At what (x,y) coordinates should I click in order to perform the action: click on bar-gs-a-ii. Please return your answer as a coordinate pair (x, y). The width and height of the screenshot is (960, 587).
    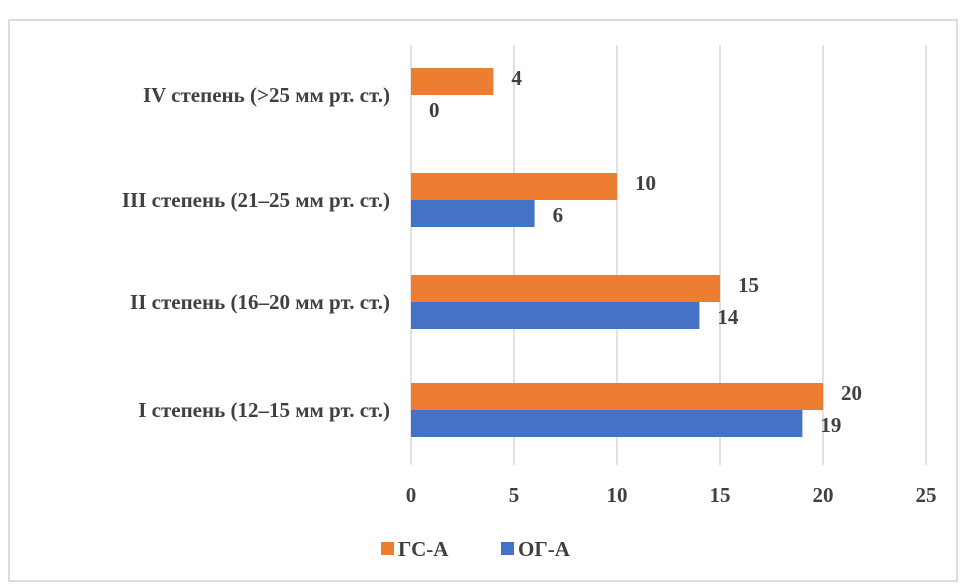
    Looking at the image, I should click on (565, 288).